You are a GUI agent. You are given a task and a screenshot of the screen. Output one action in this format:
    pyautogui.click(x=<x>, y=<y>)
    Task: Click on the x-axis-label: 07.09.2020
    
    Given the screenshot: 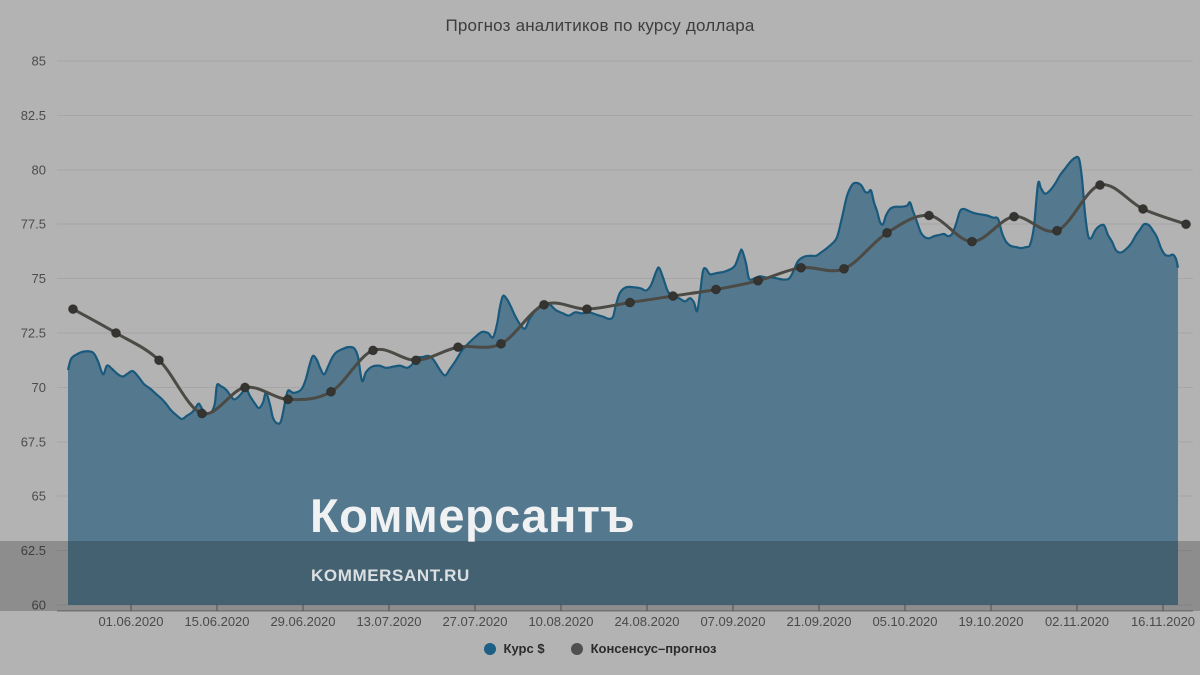 What is the action you would take?
    pyautogui.click(x=733, y=621)
    